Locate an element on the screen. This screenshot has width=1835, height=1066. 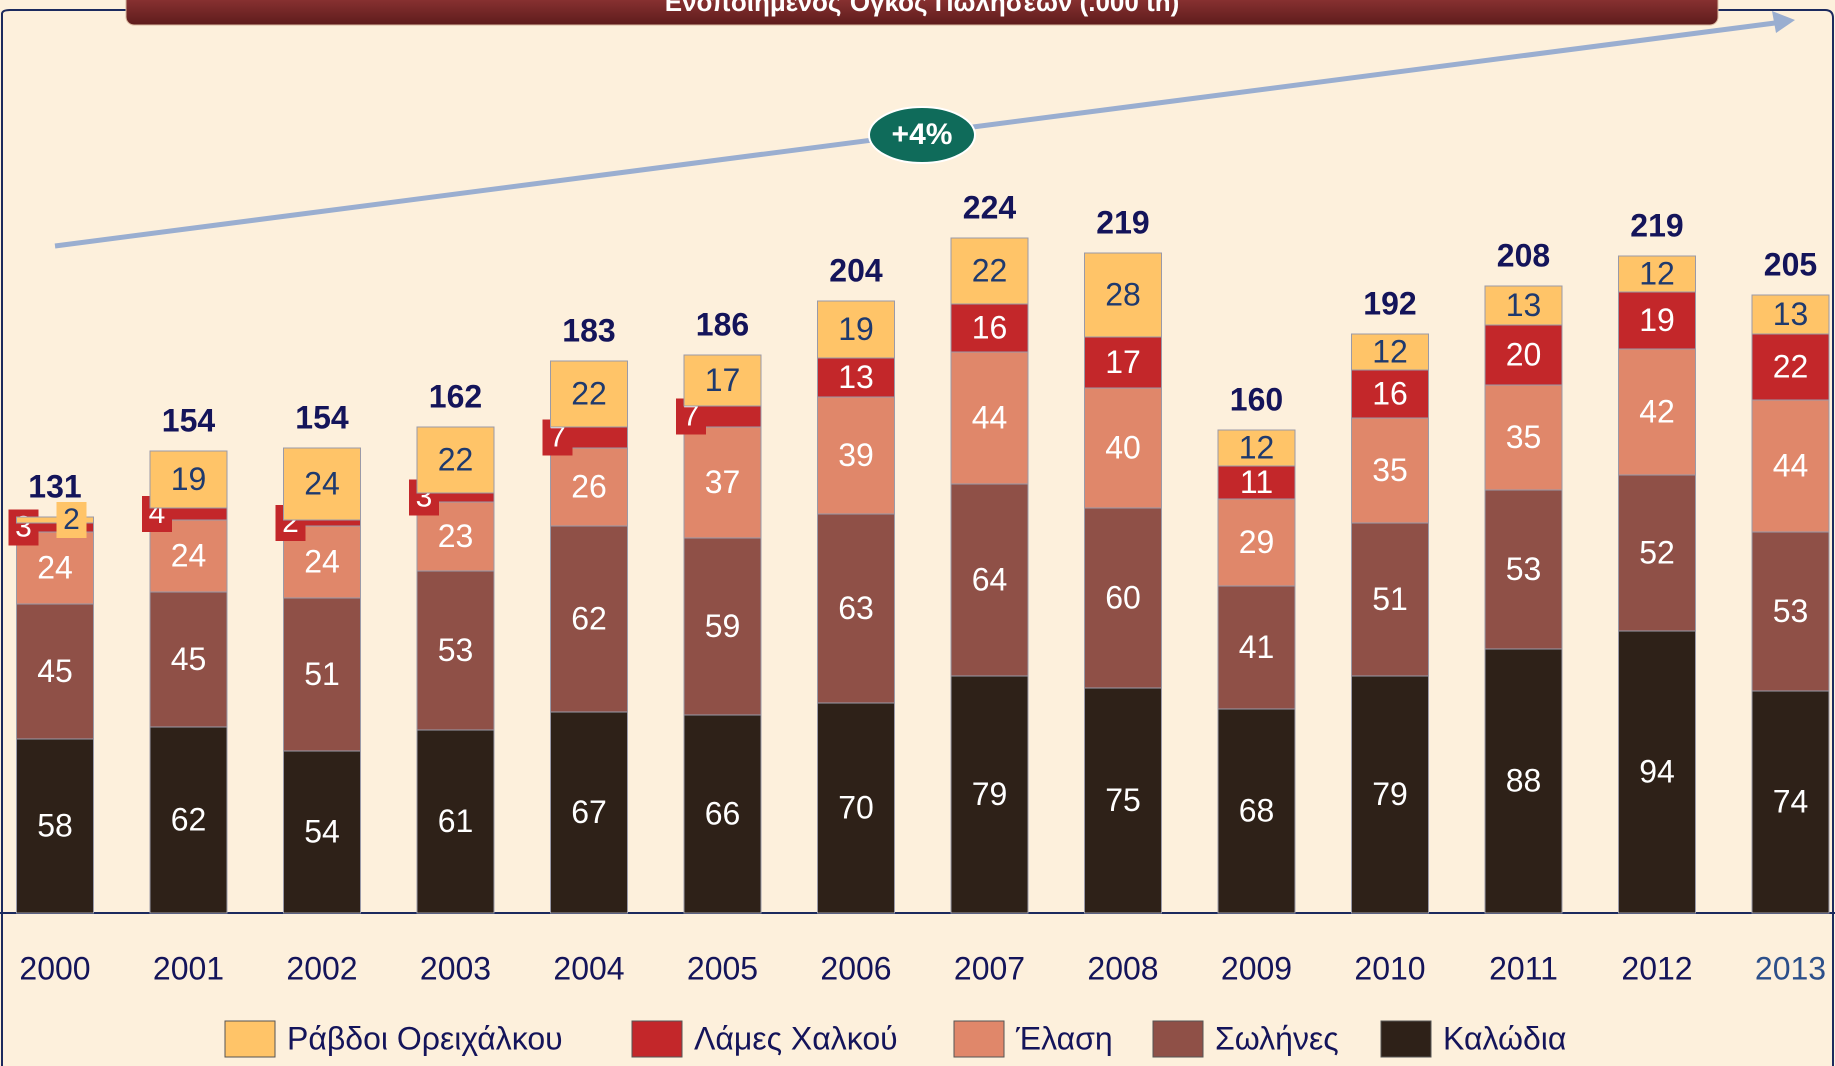
title-banner is located at coordinates (922, 13).